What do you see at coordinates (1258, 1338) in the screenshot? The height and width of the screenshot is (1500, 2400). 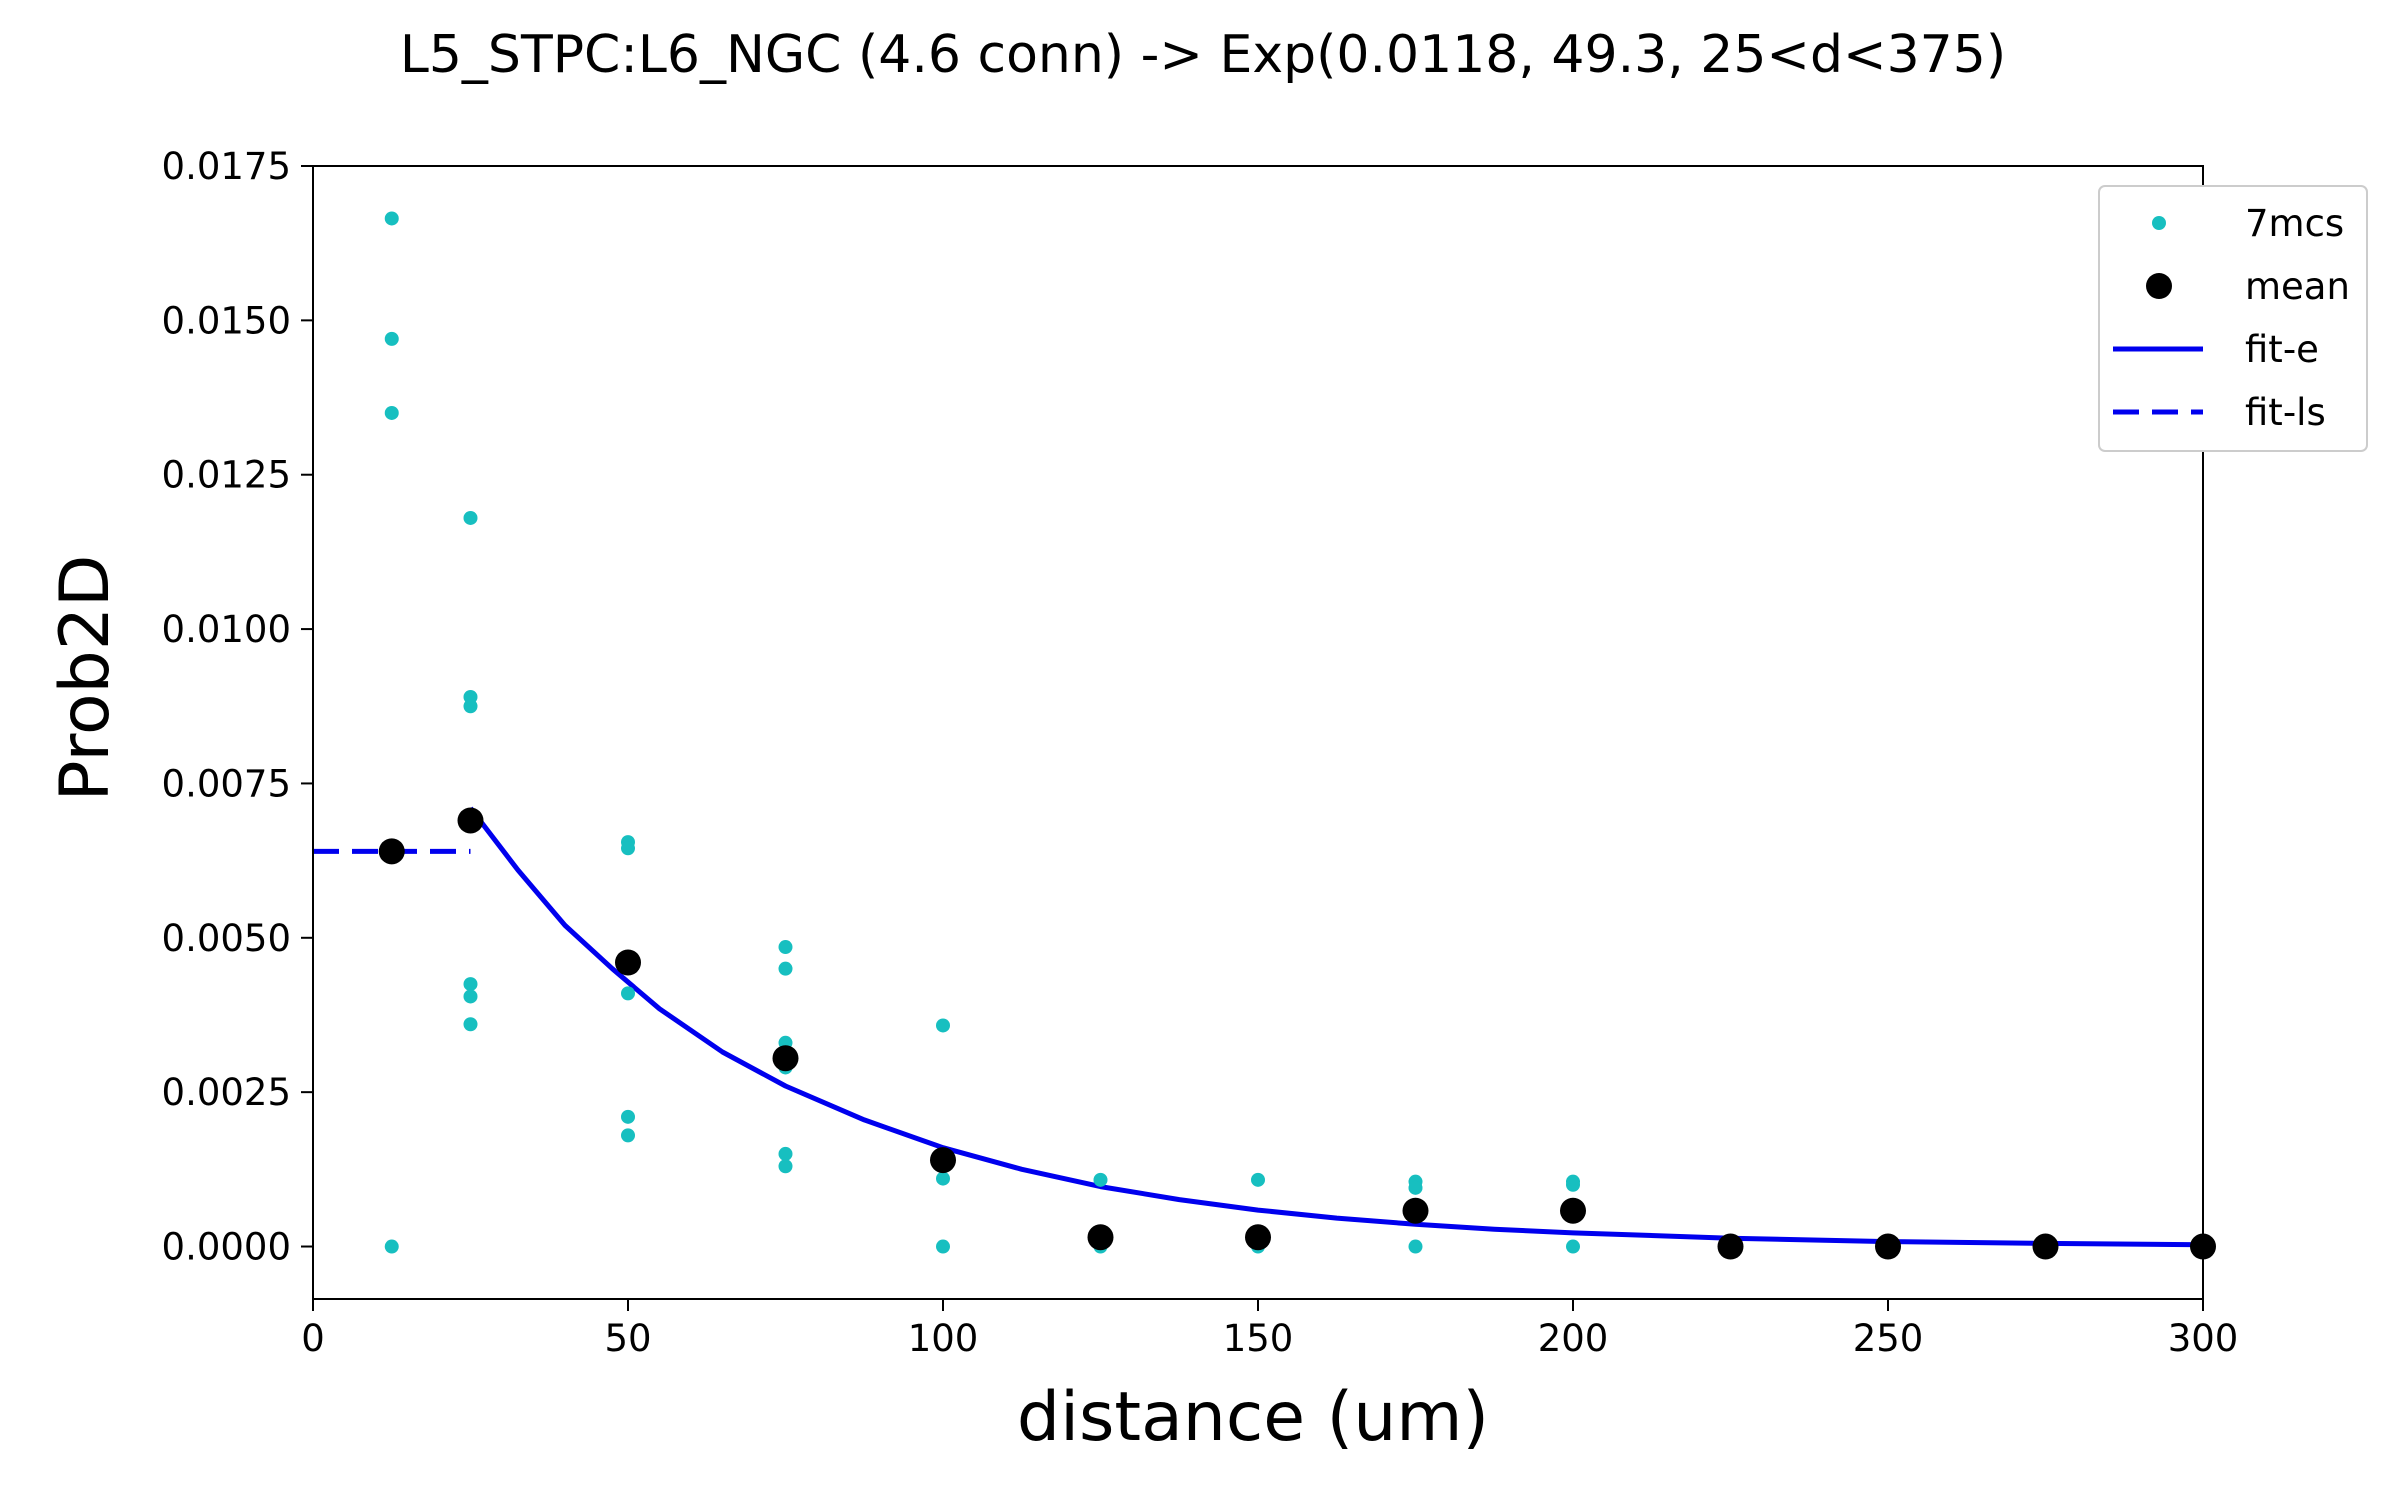 I see `x-tick-label: 150` at bounding box center [1258, 1338].